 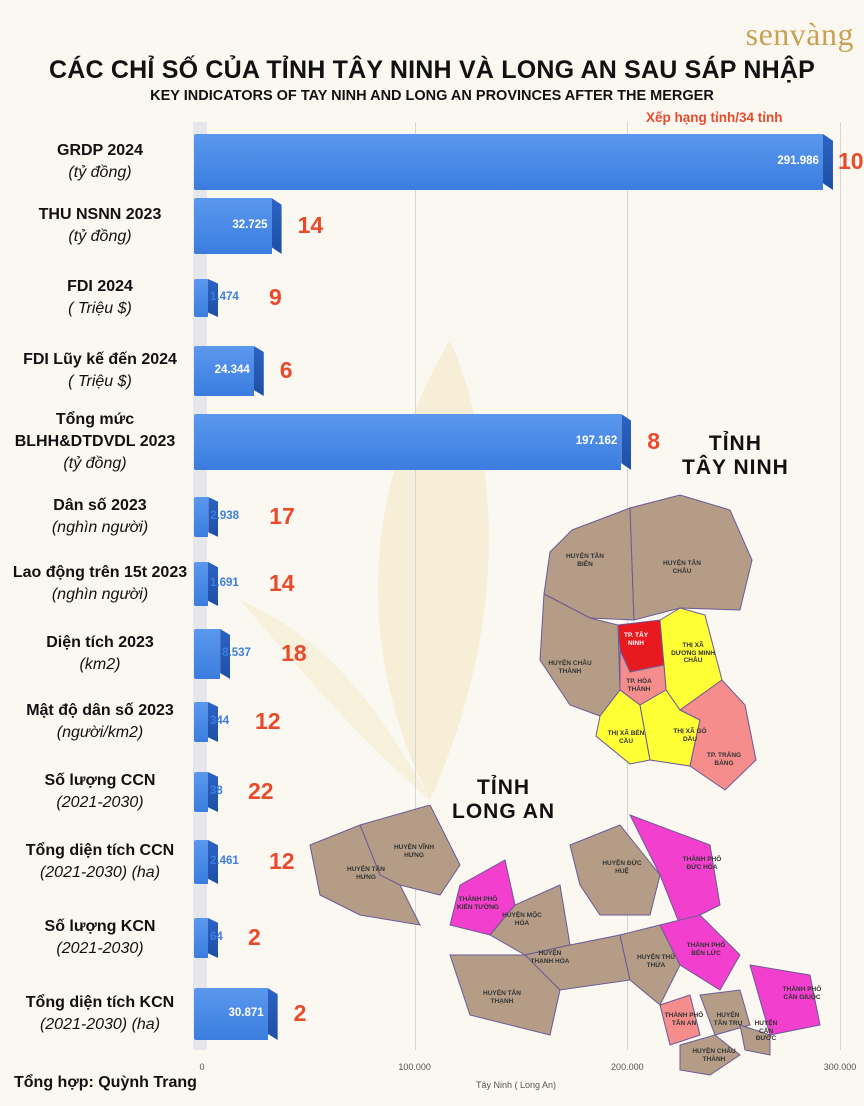 What do you see at coordinates (100, 1002) in the screenshot?
I see `category-name: Tổng diện tích KCN` at bounding box center [100, 1002].